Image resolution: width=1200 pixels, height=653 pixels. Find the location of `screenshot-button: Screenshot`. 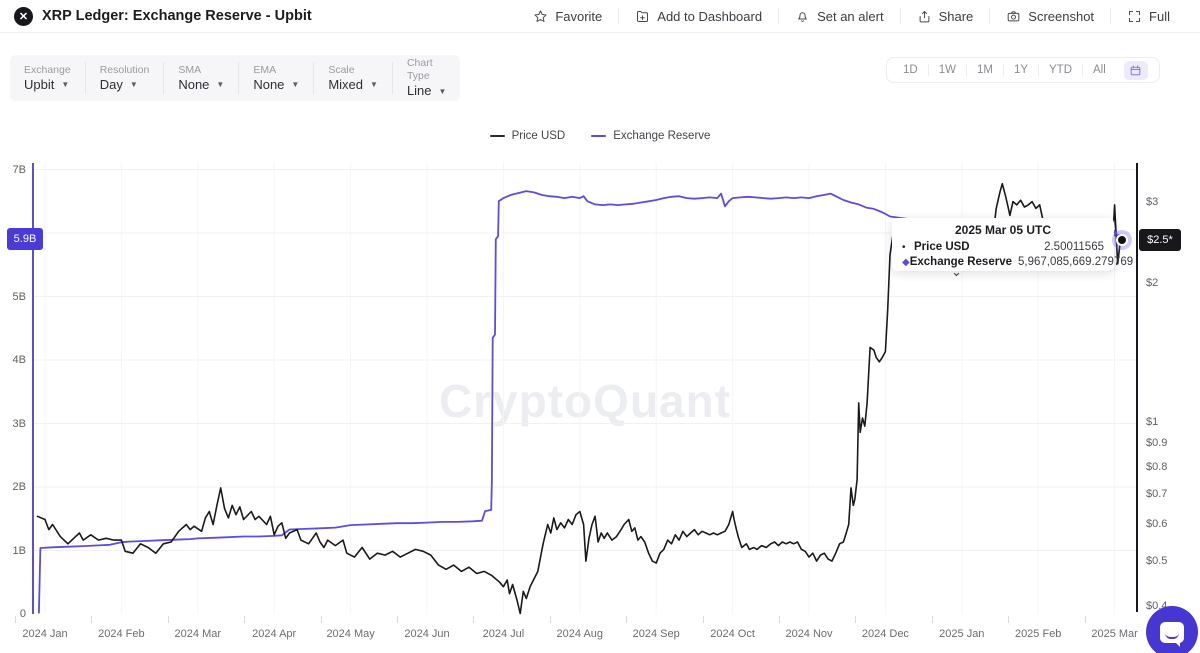

screenshot-button: Screenshot is located at coordinates (1050, 16).